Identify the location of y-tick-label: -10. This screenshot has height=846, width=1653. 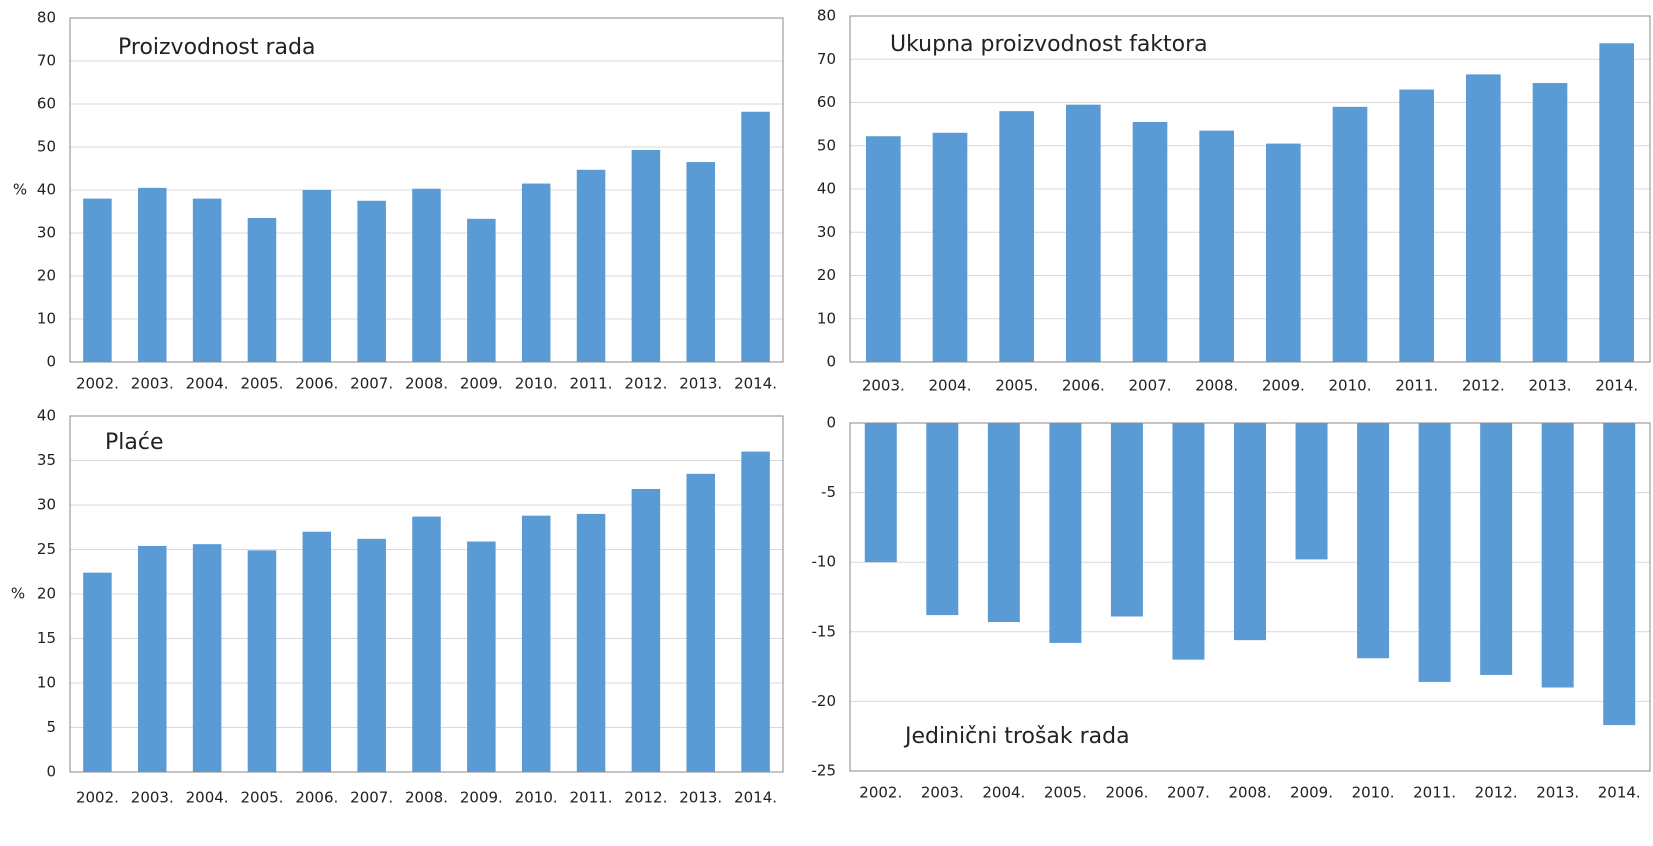
(824, 562).